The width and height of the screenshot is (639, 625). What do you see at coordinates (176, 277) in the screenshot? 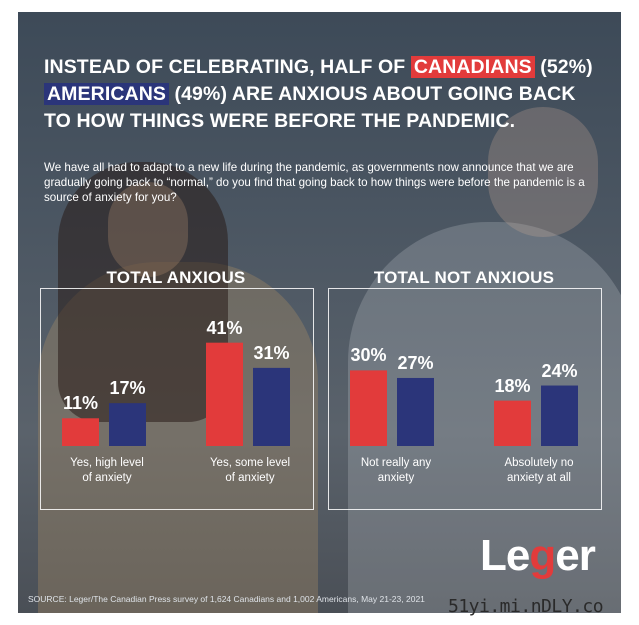
I see `group-title-anxious: TOTAL ANXIOUS` at bounding box center [176, 277].